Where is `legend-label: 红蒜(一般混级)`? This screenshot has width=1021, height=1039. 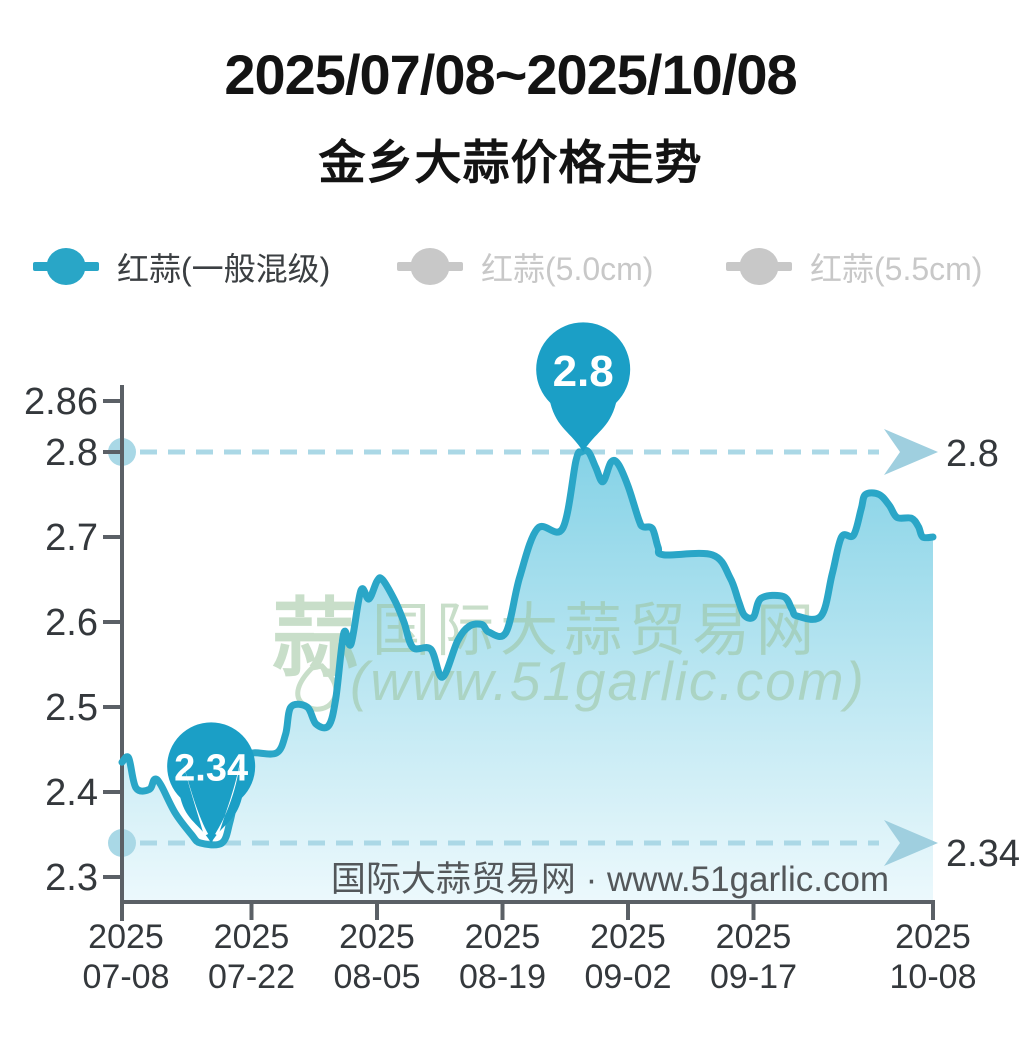 legend-label: 红蒜(一般混级) is located at coordinates (224, 269).